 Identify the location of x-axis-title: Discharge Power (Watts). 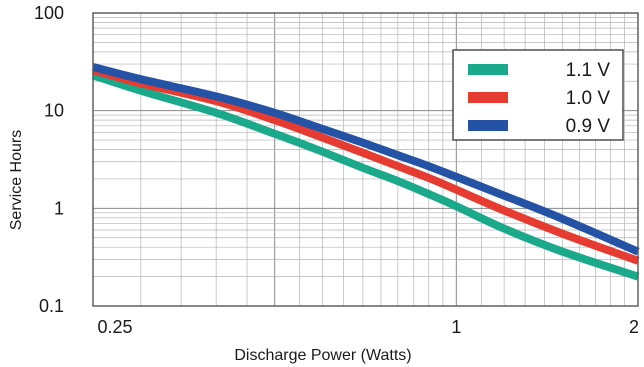
(322, 355).